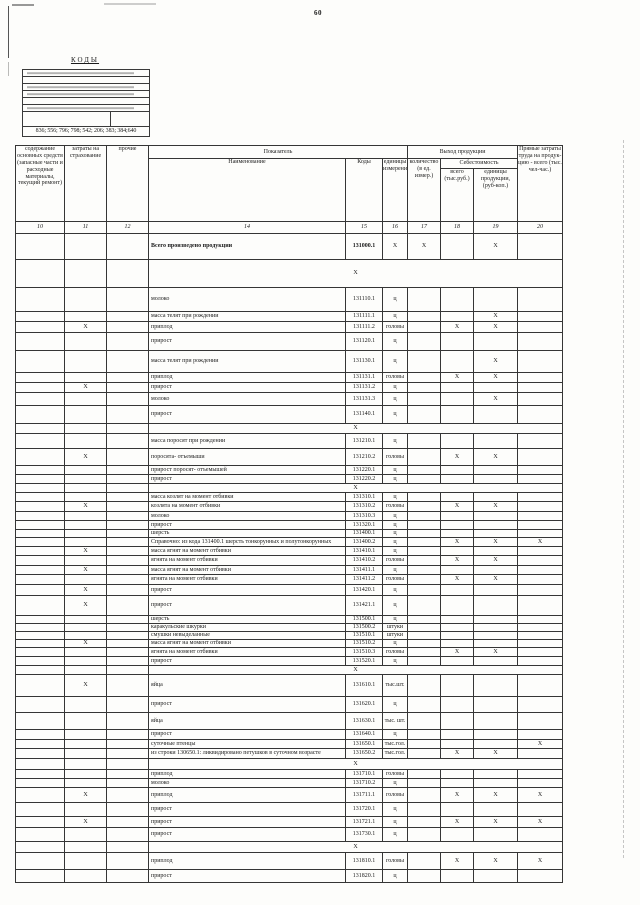 This screenshot has height=905, width=640. What do you see at coordinates (289, 834) in the screenshot?
I see `table-row: прирост 131730.1 ц` at bounding box center [289, 834].